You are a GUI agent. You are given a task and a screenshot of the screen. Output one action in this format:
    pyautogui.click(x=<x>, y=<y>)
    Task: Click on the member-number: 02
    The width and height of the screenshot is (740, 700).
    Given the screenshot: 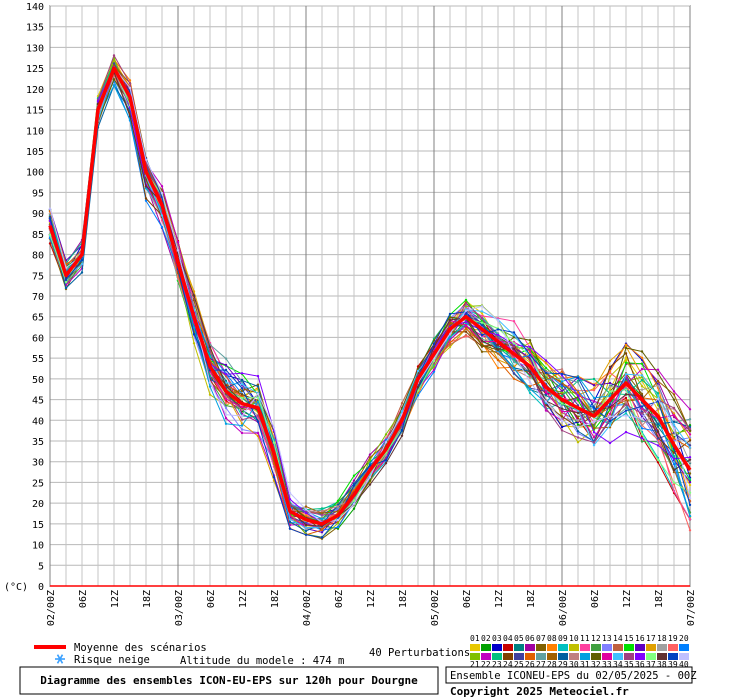 What is the action you would take?
    pyautogui.click(x=486, y=638)
    